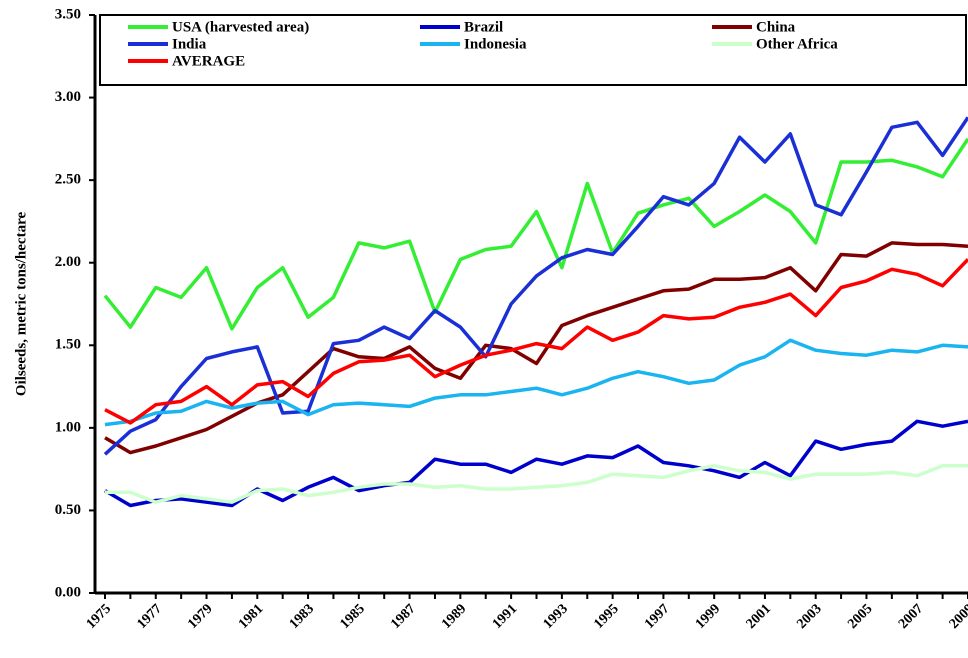 This screenshot has height=658, width=968. Describe the element at coordinates (68, 427) in the screenshot. I see `y-tick-label: 1.00` at that location.